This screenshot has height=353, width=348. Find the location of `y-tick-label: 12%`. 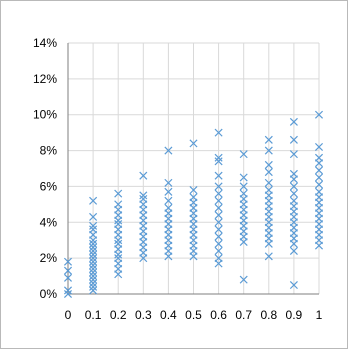

y-tick-label: 12% is located at coordinates (45, 79).